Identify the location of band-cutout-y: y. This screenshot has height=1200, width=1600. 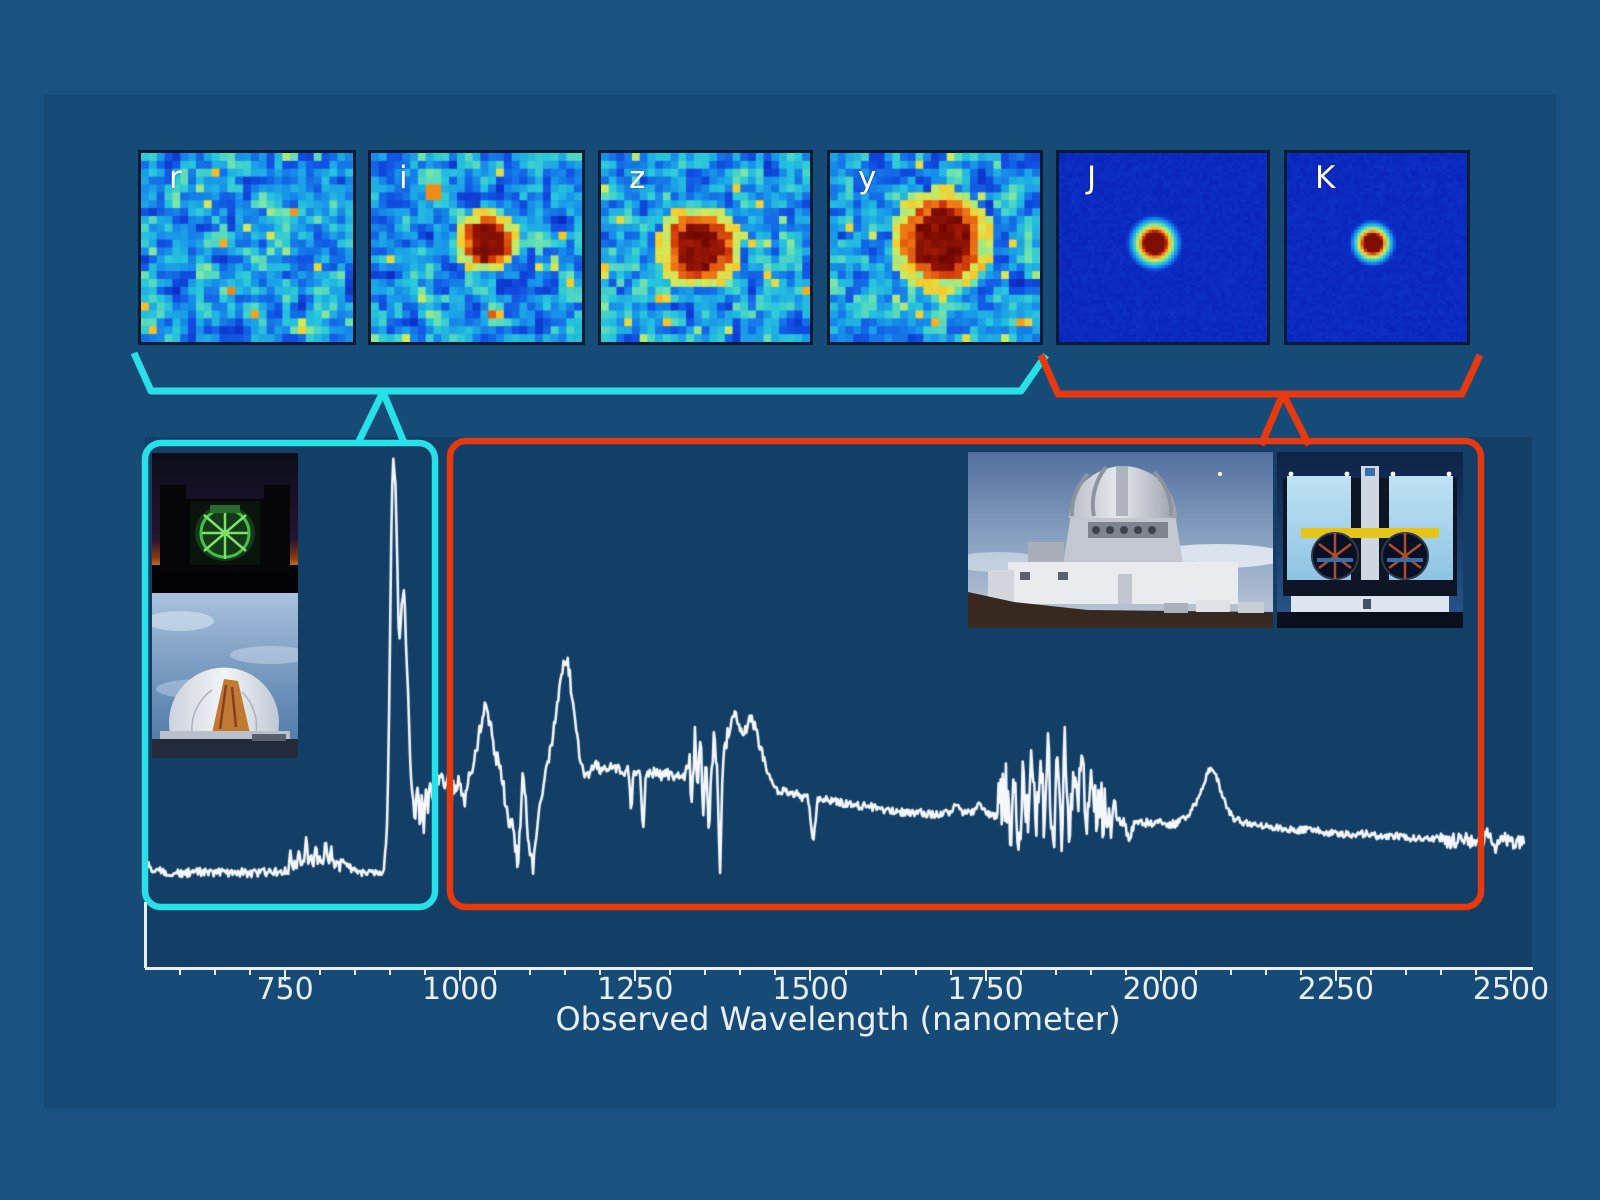
(935, 247).